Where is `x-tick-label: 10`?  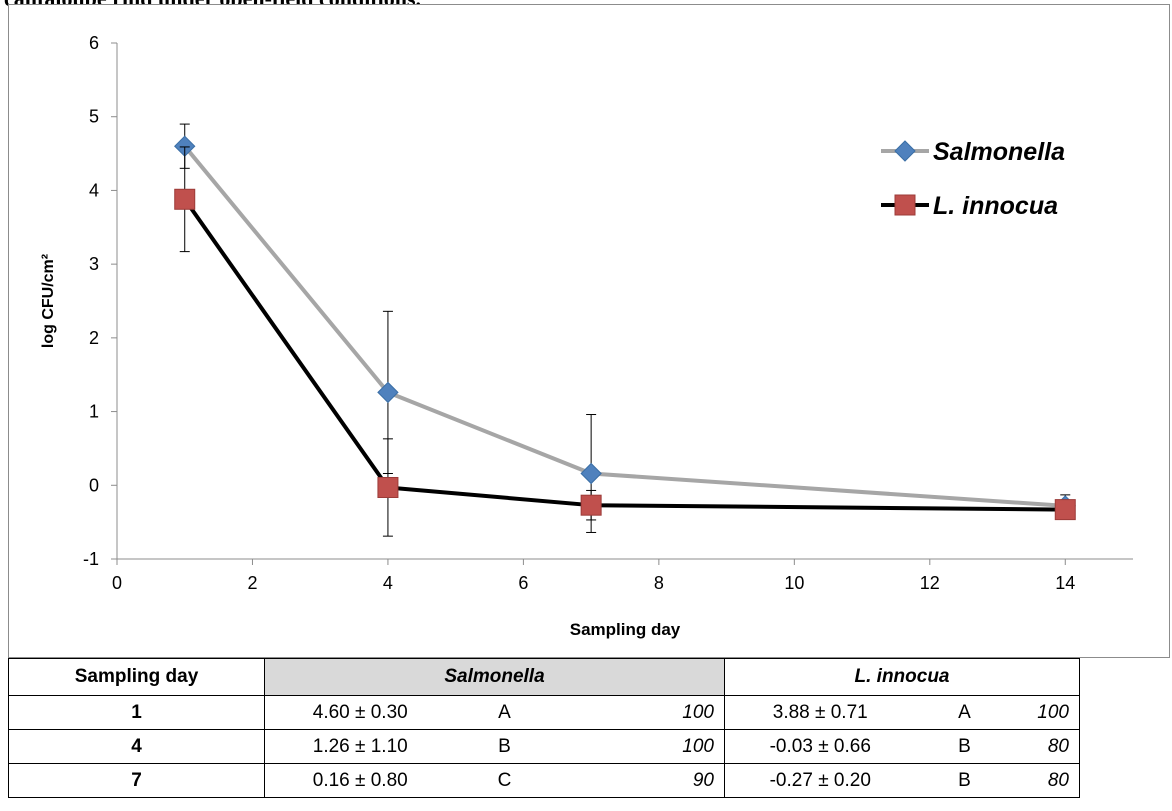
x-tick-label: 10 is located at coordinates (794, 583).